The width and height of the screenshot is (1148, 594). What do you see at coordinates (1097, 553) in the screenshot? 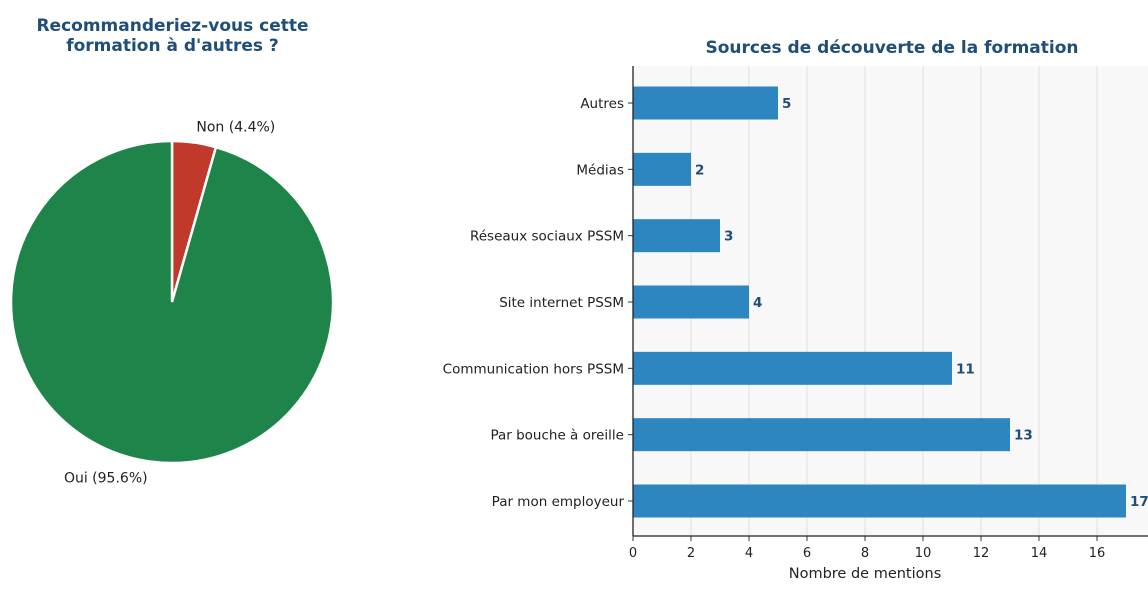
I see `x-tick-label: 16` at bounding box center [1097, 553].